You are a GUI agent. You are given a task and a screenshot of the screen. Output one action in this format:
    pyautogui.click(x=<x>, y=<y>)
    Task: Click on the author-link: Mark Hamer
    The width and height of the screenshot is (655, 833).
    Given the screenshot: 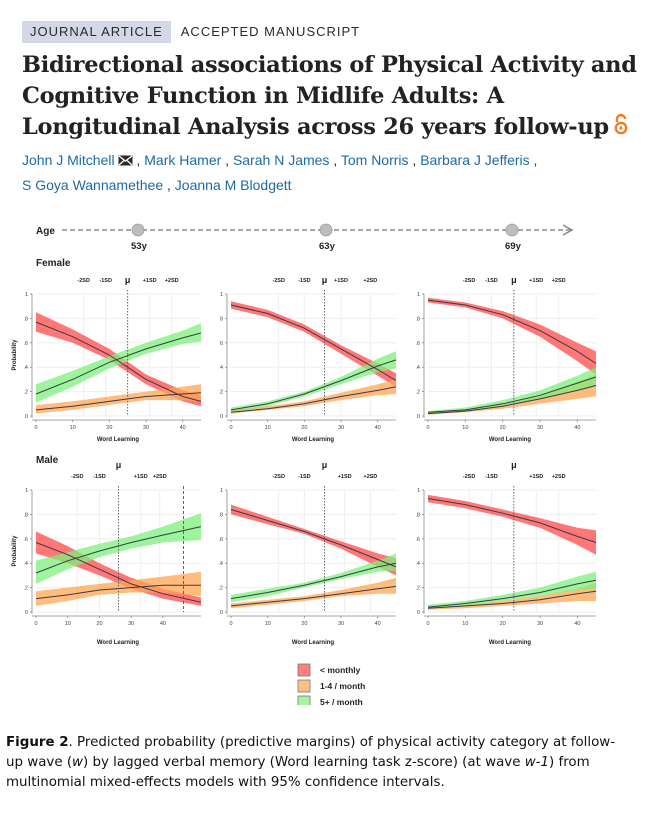 What is the action you would take?
    pyautogui.click(x=183, y=159)
    